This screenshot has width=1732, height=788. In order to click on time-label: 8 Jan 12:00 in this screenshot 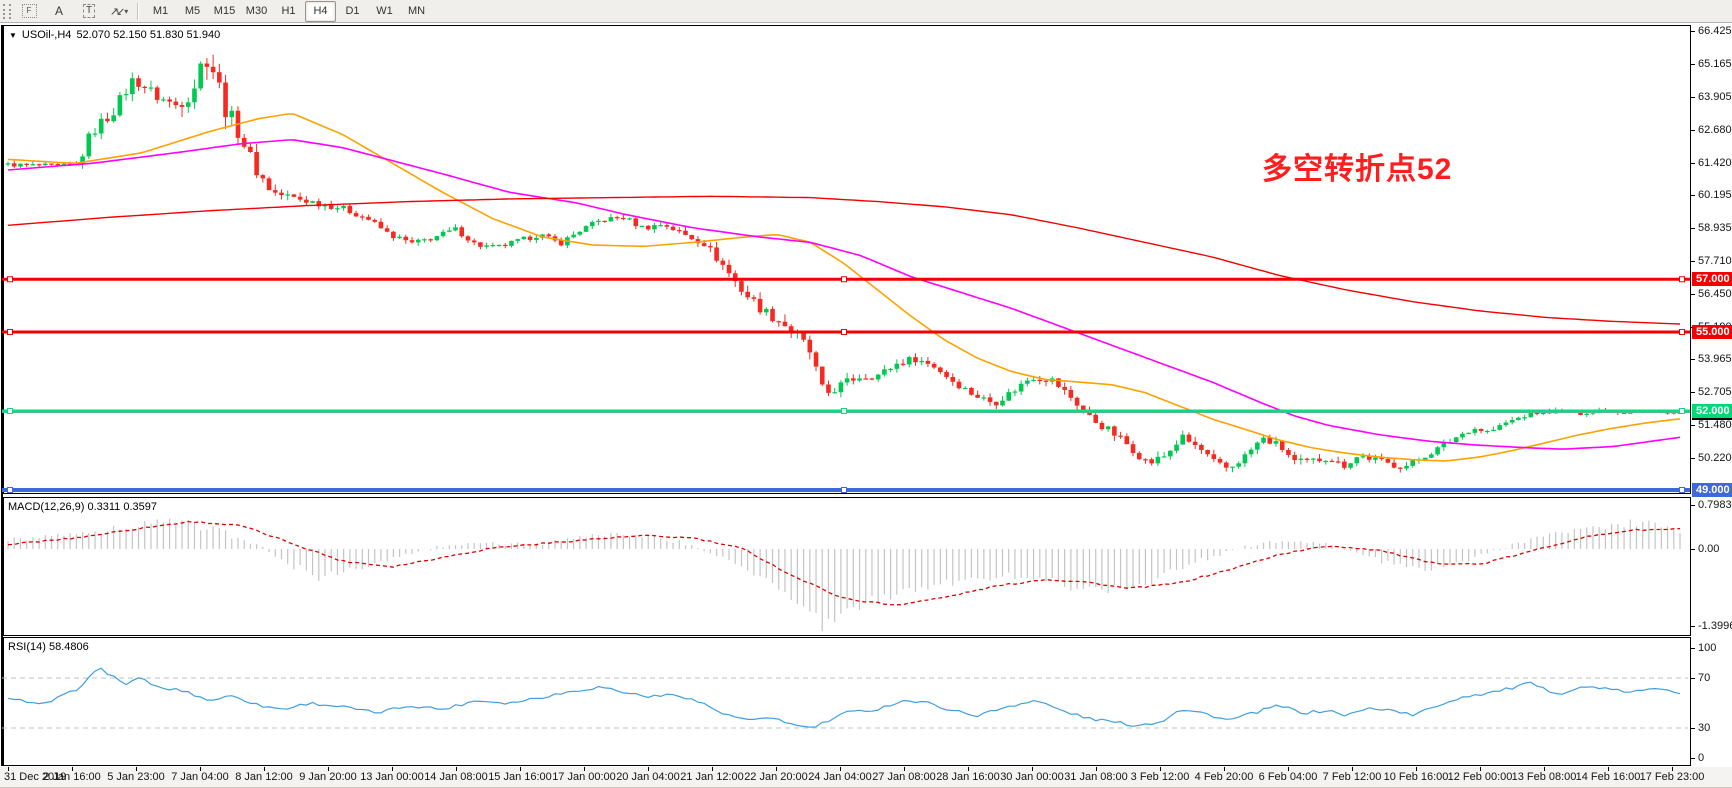, I will do `click(264, 777)`.